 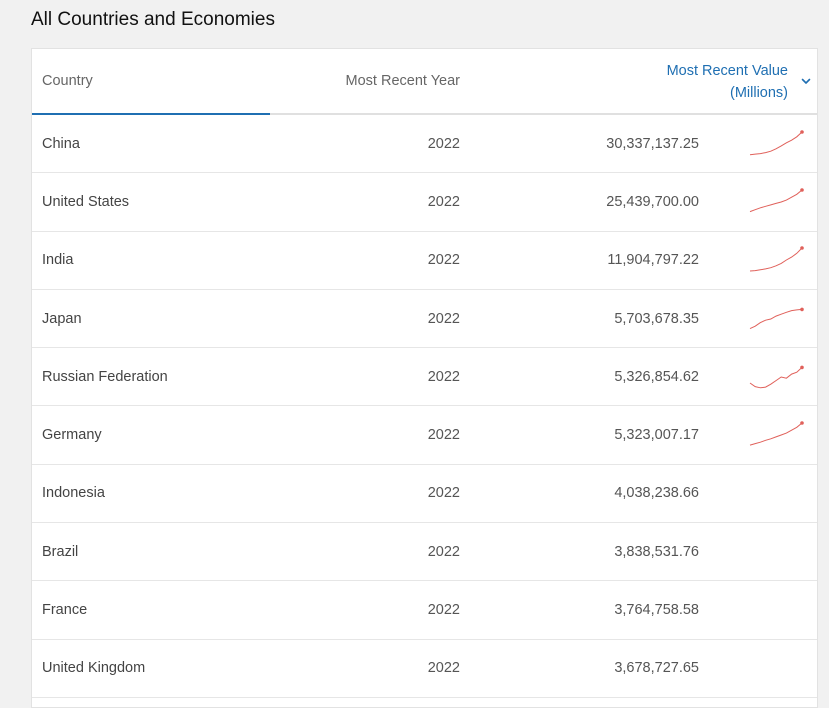 I want to click on table-row: India 2022 11,904,797.22, so click(x=424, y=261).